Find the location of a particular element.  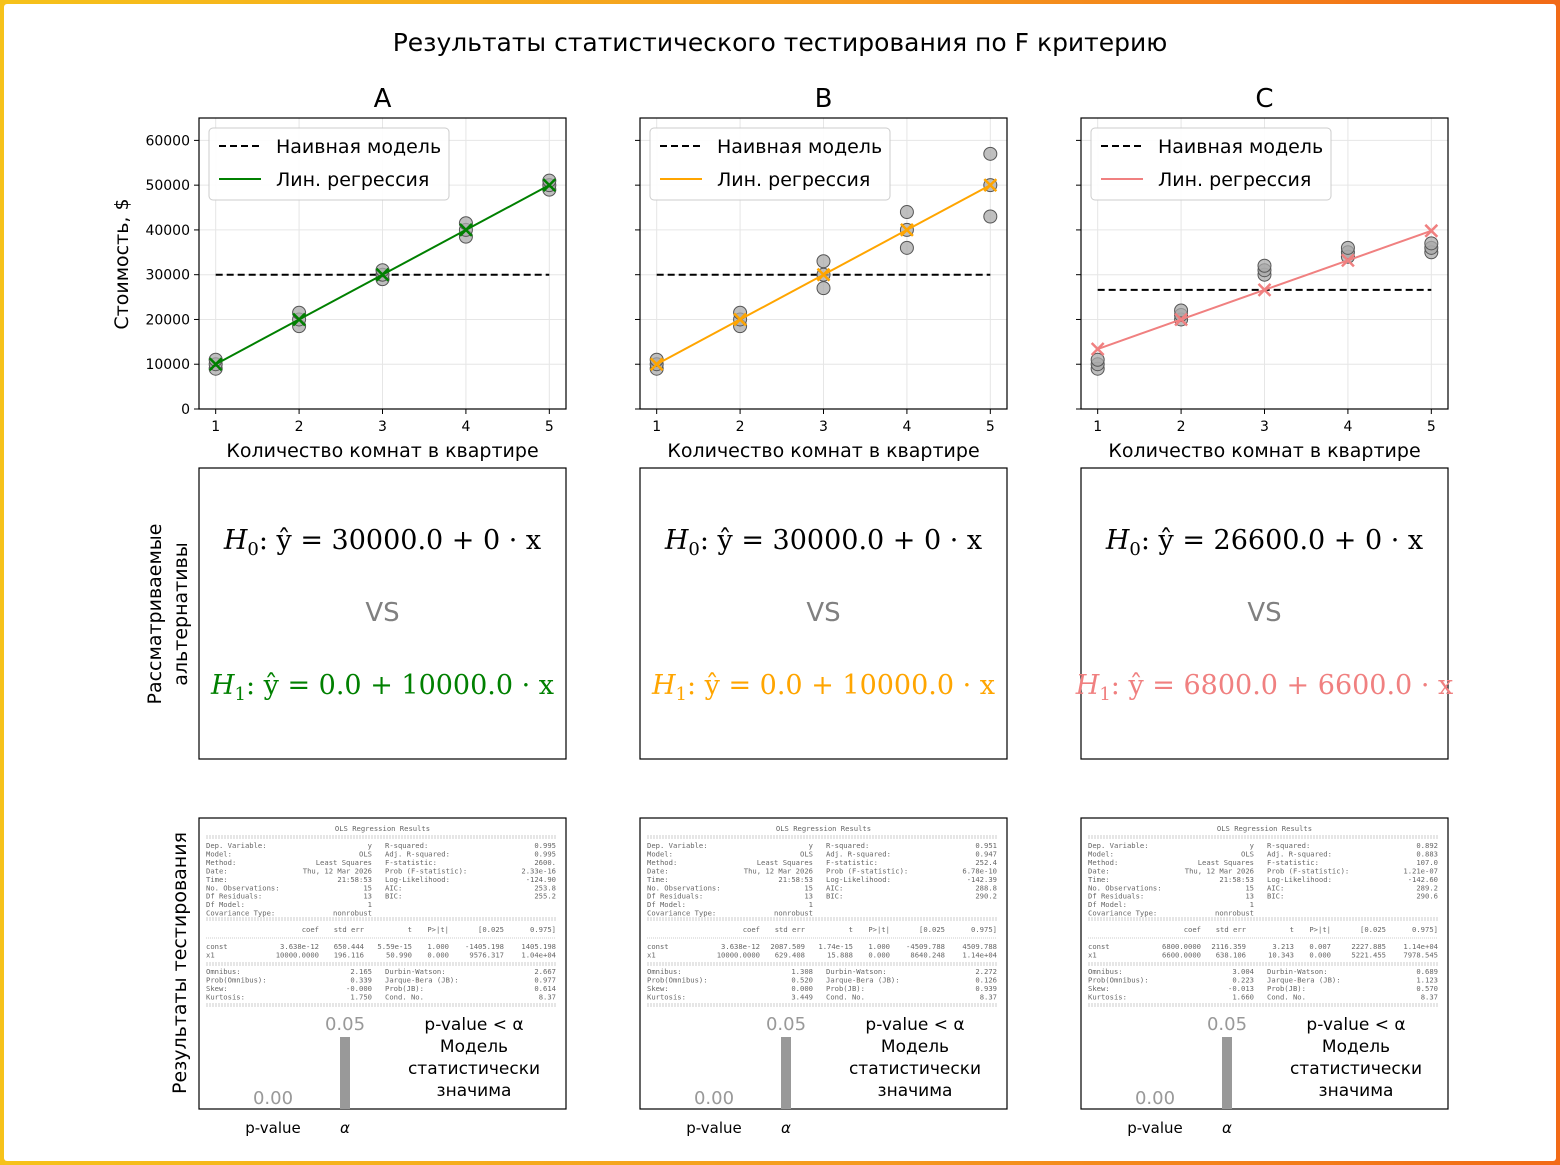

ols-cell: 0.570 is located at coordinates (1427, 988).